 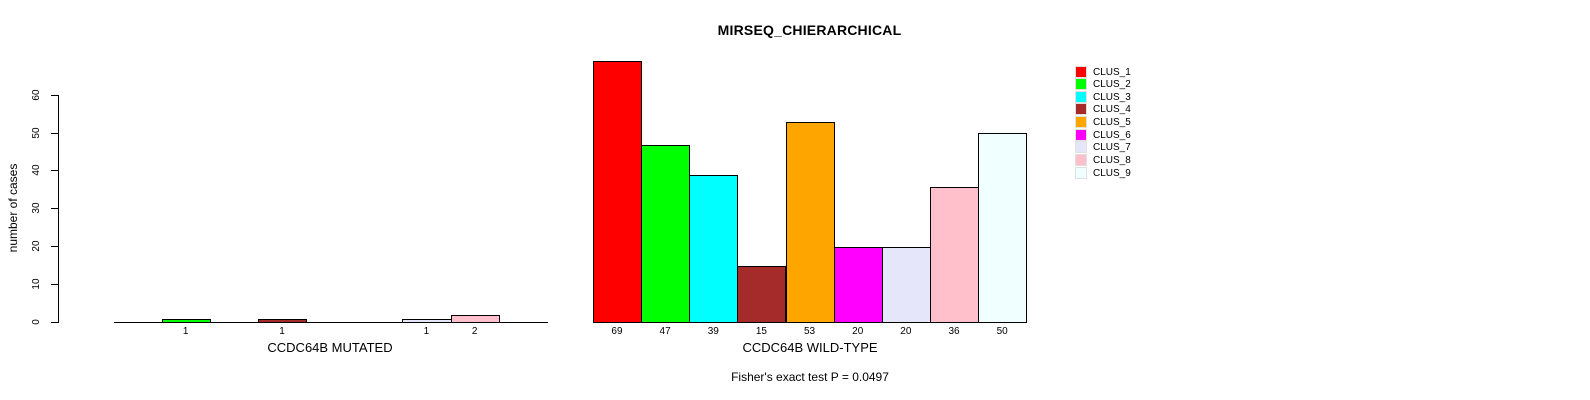 What do you see at coordinates (36, 170) in the screenshot?
I see `y-tick-label: 40` at bounding box center [36, 170].